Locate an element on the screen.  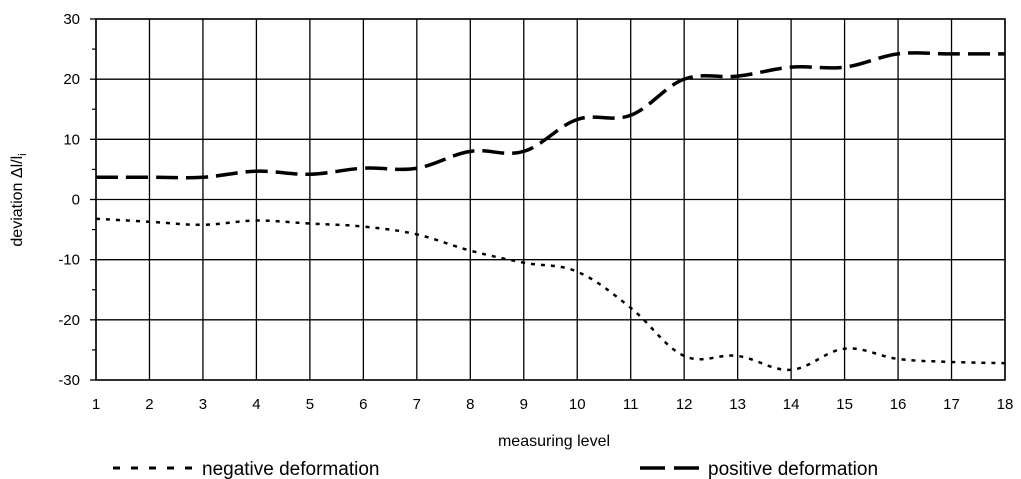
x-tick-label: 16 is located at coordinates (898, 404).